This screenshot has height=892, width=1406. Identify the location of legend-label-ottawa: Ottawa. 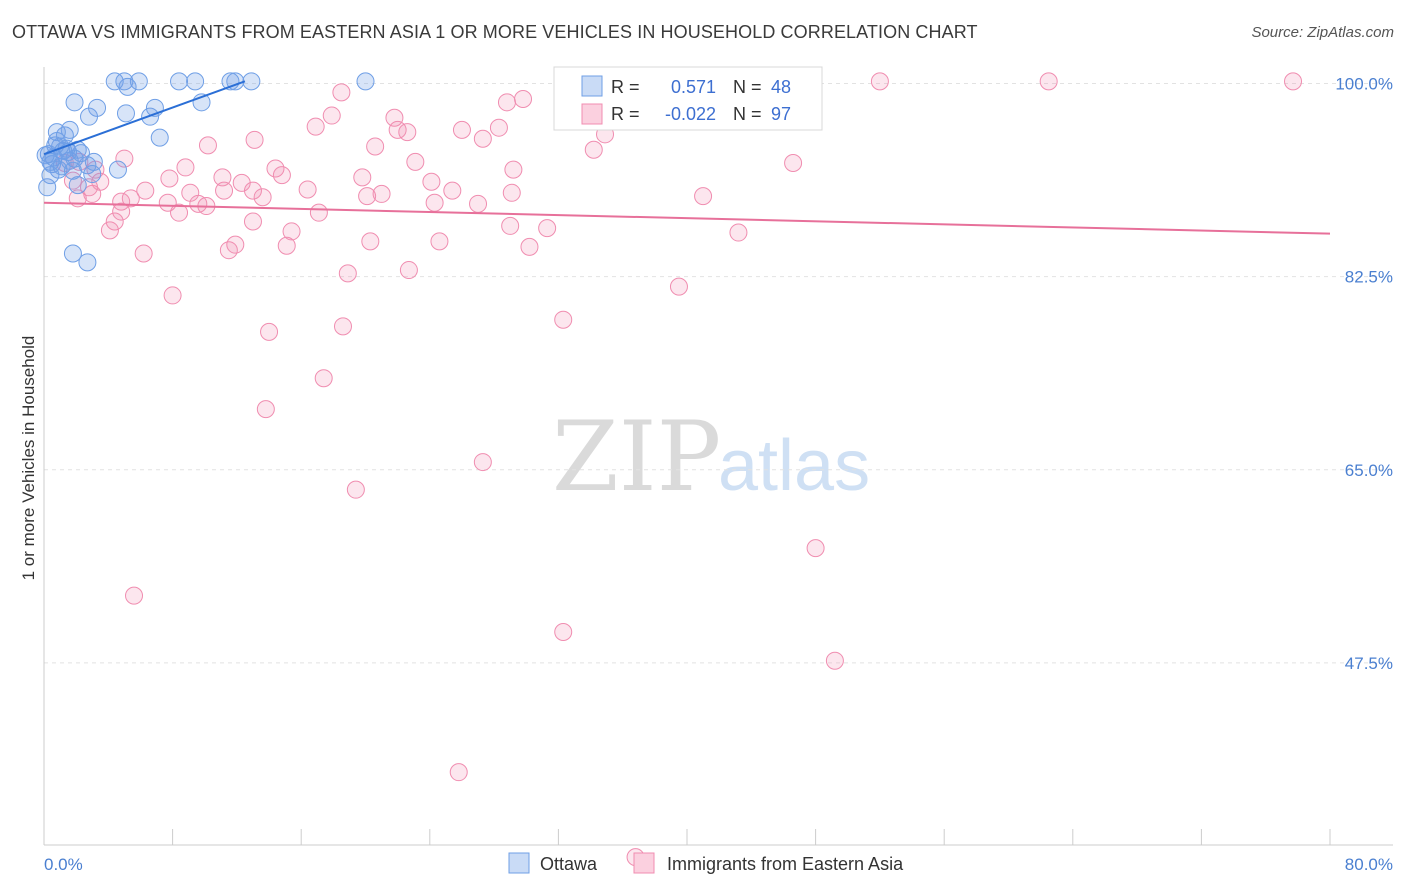
(569, 864).